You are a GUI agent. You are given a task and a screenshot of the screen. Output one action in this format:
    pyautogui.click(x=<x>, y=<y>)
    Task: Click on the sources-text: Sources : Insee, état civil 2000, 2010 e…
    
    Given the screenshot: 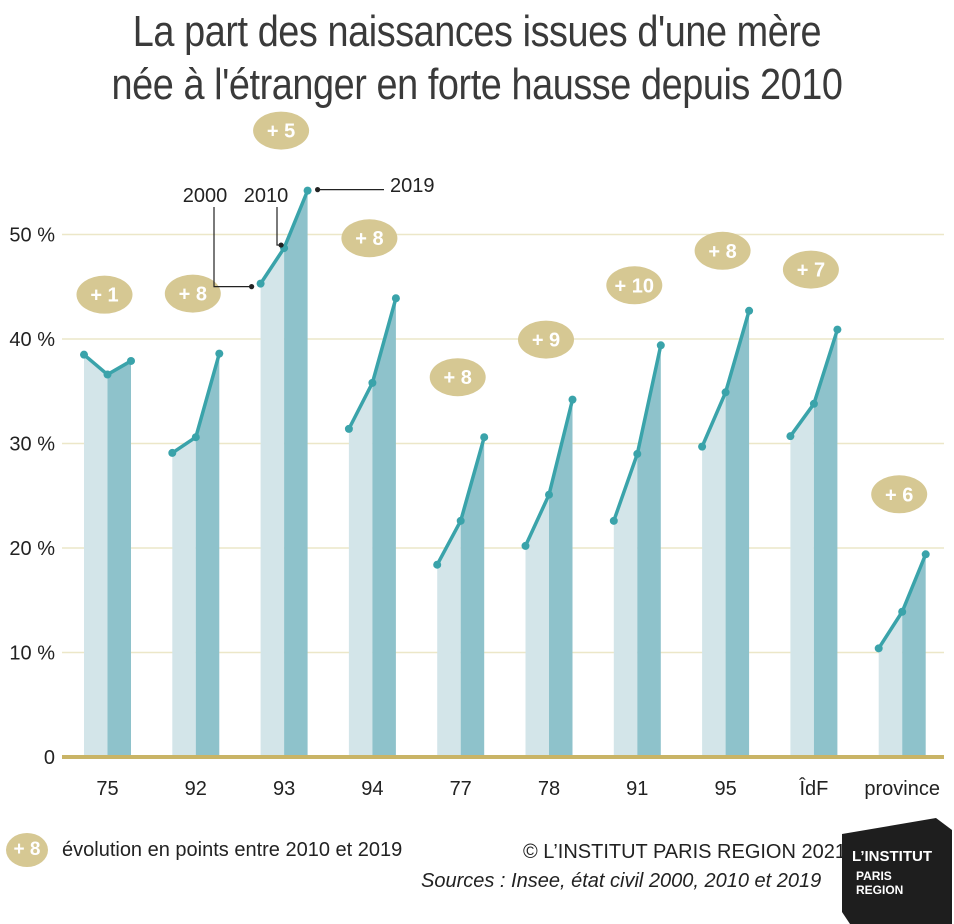 What is the action you would take?
    pyautogui.click(x=621, y=881)
    